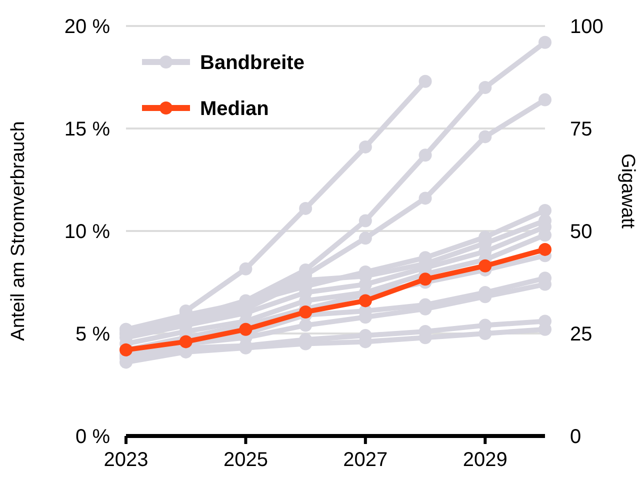 This screenshot has width=642, height=478. Describe the element at coordinates (87, 232) in the screenshot. I see `y-tick-label: 10 %` at that location.